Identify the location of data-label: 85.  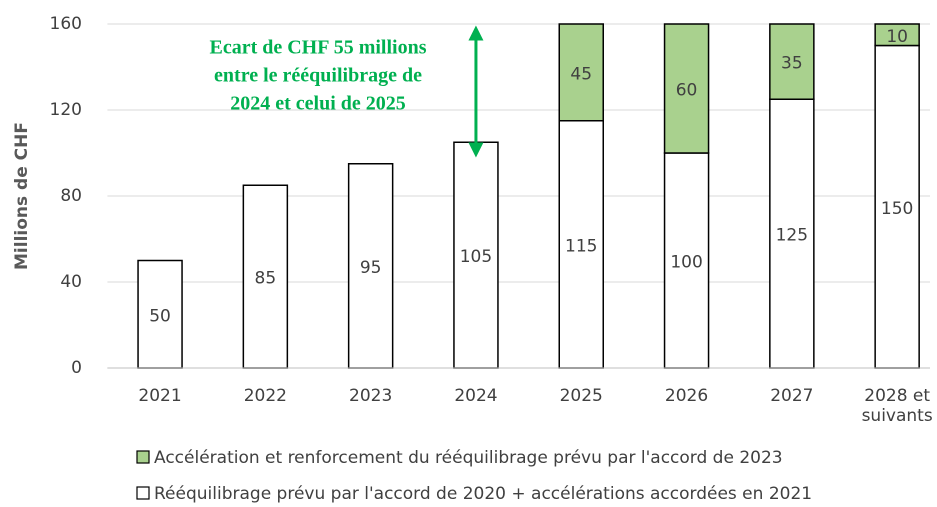
(266, 279).